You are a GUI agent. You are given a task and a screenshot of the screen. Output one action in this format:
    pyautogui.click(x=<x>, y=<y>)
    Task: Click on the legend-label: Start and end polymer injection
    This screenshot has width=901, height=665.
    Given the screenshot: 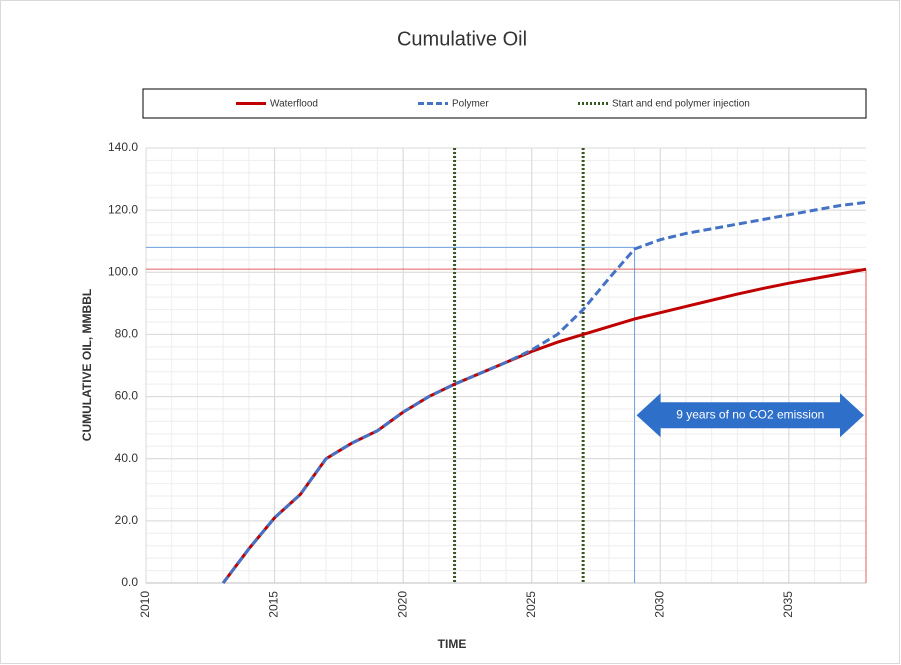 What is the action you would take?
    pyautogui.click(x=681, y=104)
    